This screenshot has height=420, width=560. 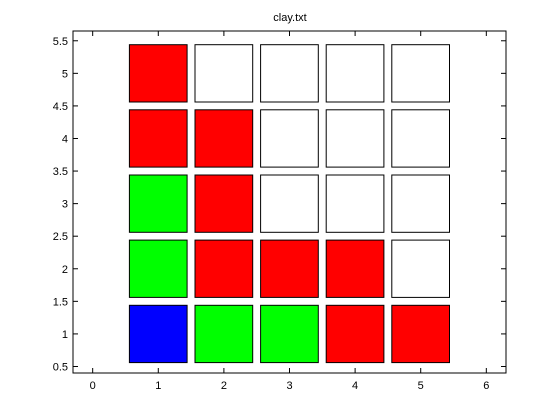 What do you see at coordinates (158, 138) in the screenshot?
I see `cell-red-x1-y4` at bounding box center [158, 138].